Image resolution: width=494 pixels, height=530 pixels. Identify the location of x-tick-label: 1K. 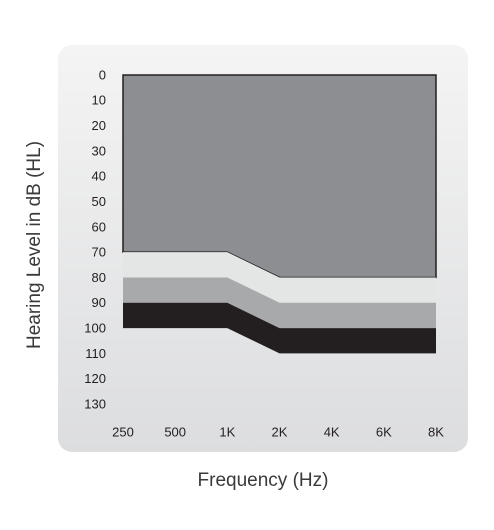
(227, 431).